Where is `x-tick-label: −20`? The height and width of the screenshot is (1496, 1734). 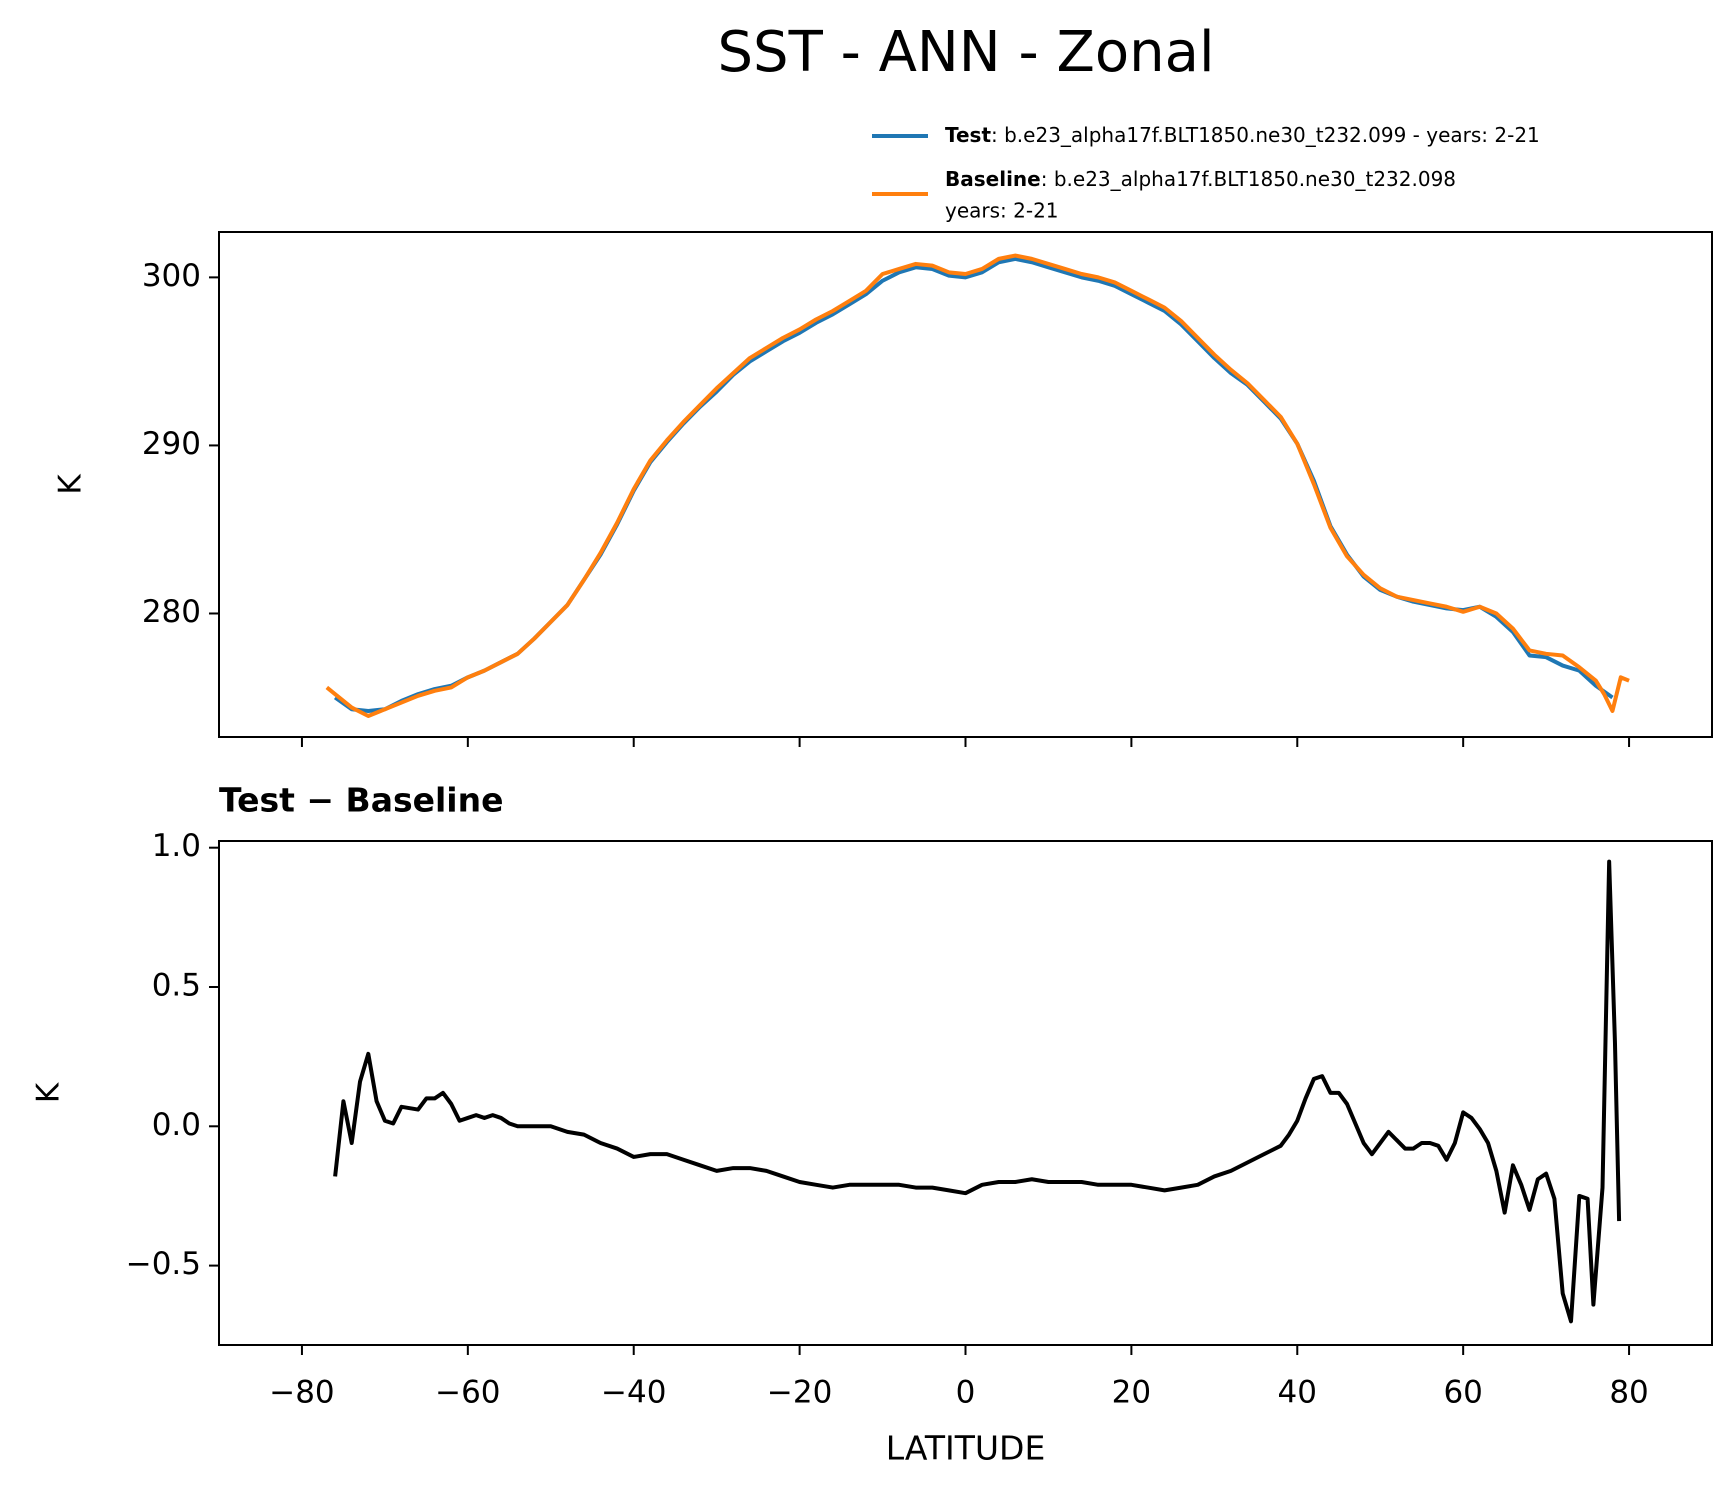 x-tick-label: −20 is located at coordinates (799, 1393).